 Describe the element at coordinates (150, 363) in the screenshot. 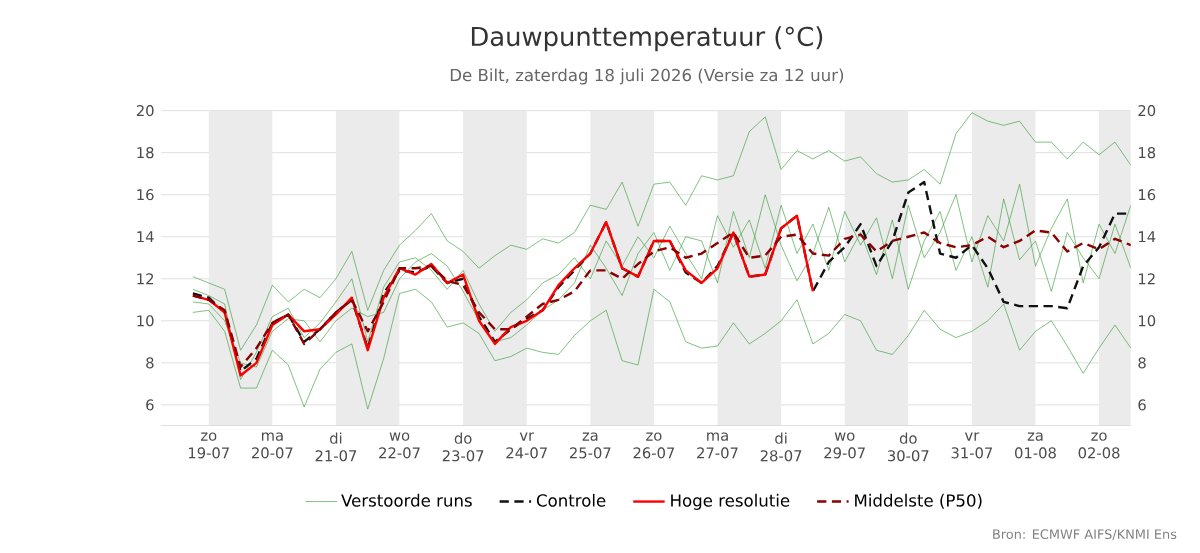

I see `y-tick-label: 8` at that location.